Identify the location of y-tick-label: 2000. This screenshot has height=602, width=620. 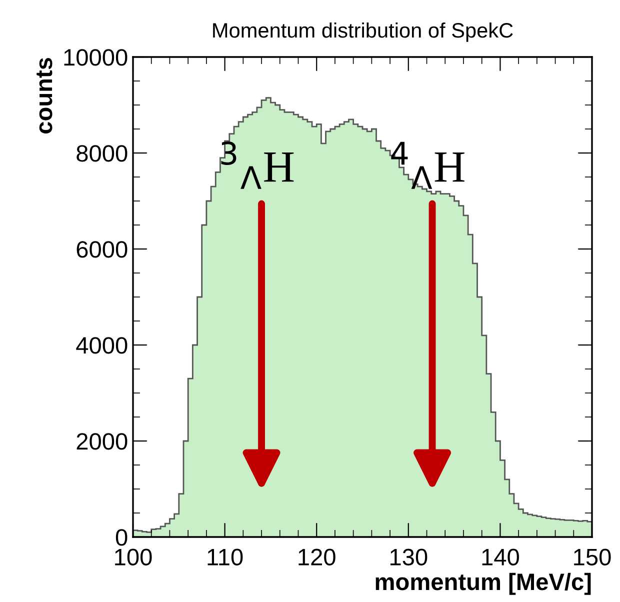
(102, 441).